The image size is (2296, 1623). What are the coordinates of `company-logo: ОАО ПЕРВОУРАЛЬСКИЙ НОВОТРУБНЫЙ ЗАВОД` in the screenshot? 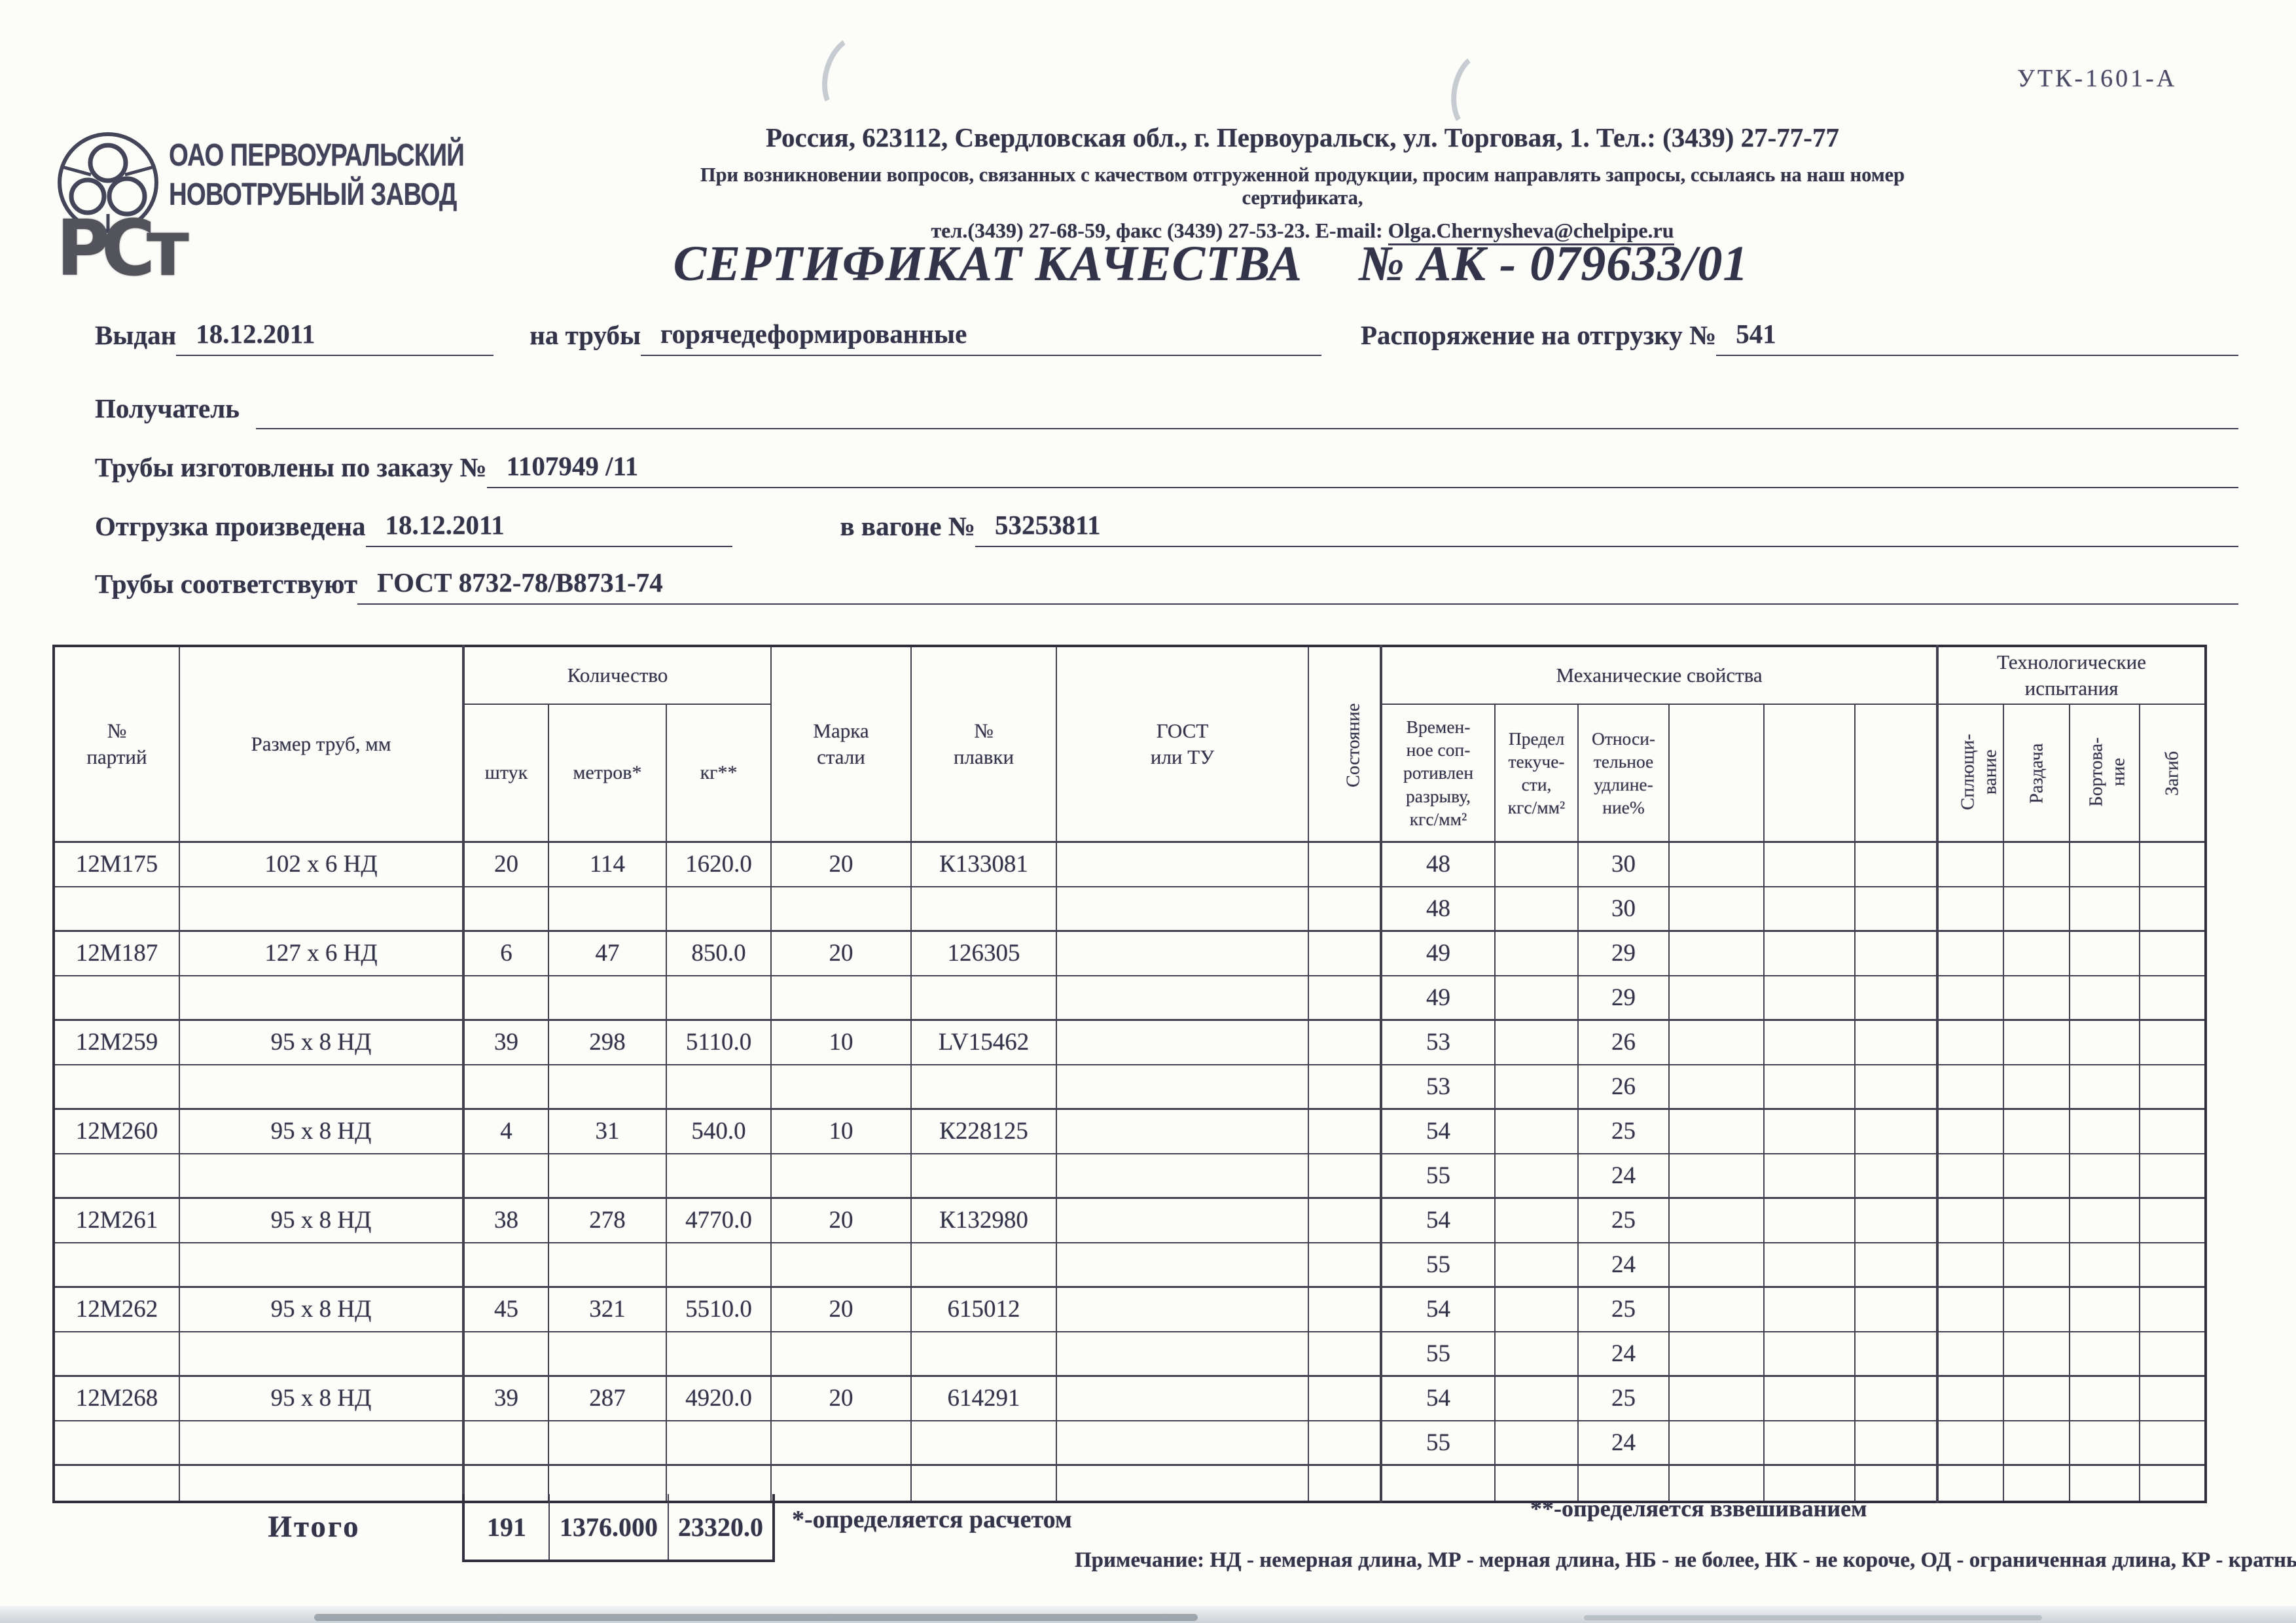 It's located at (296, 184).